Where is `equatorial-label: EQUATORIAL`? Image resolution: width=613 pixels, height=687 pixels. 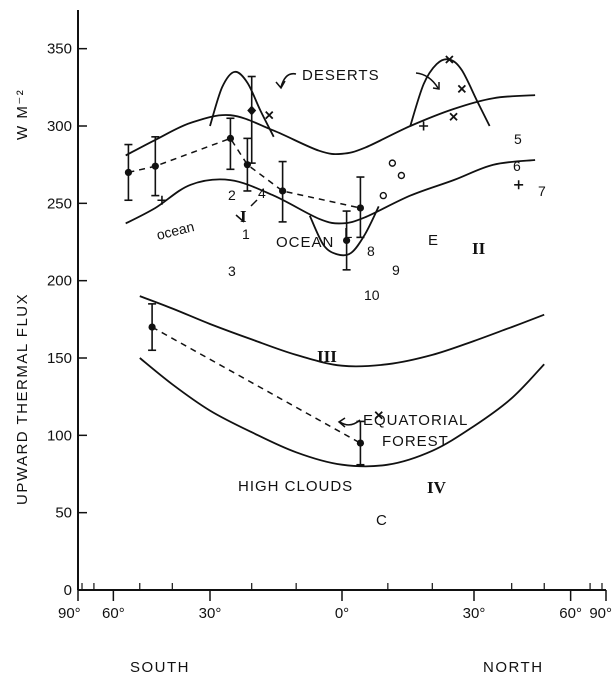 equatorial-label: EQUATORIAL is located at coordinates (415, 420).